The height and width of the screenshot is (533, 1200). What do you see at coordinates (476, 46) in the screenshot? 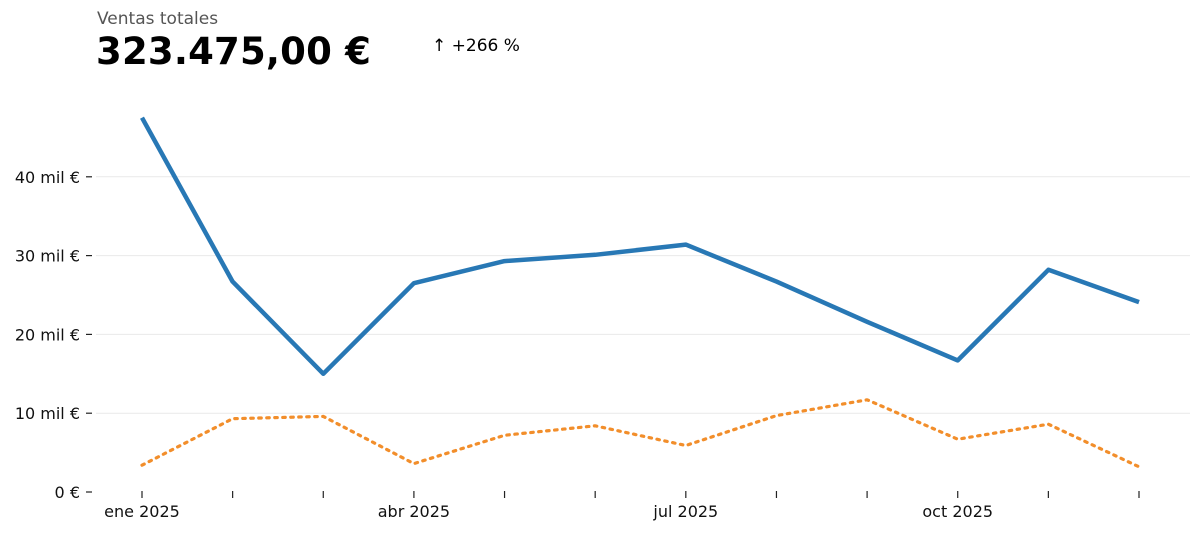
I see `kpi-change-indicator: ↑ +266 %` at bounding box center [476, 46].